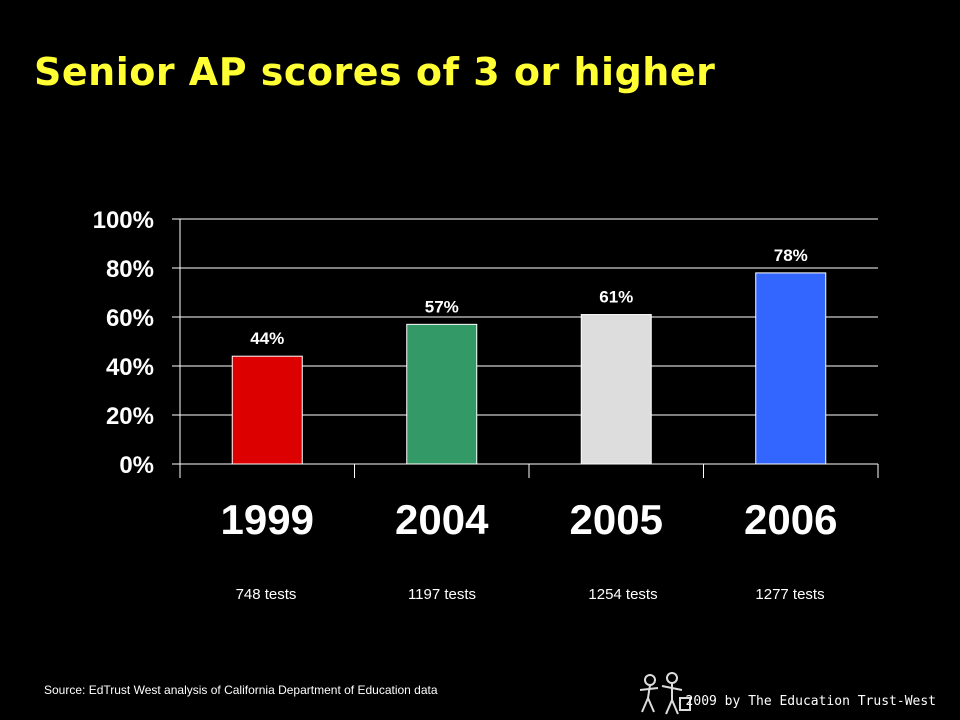  What do you see at coordinates (442, 394) in the screenshot?
I see `bar-2004` at bounding box center [442, 394].